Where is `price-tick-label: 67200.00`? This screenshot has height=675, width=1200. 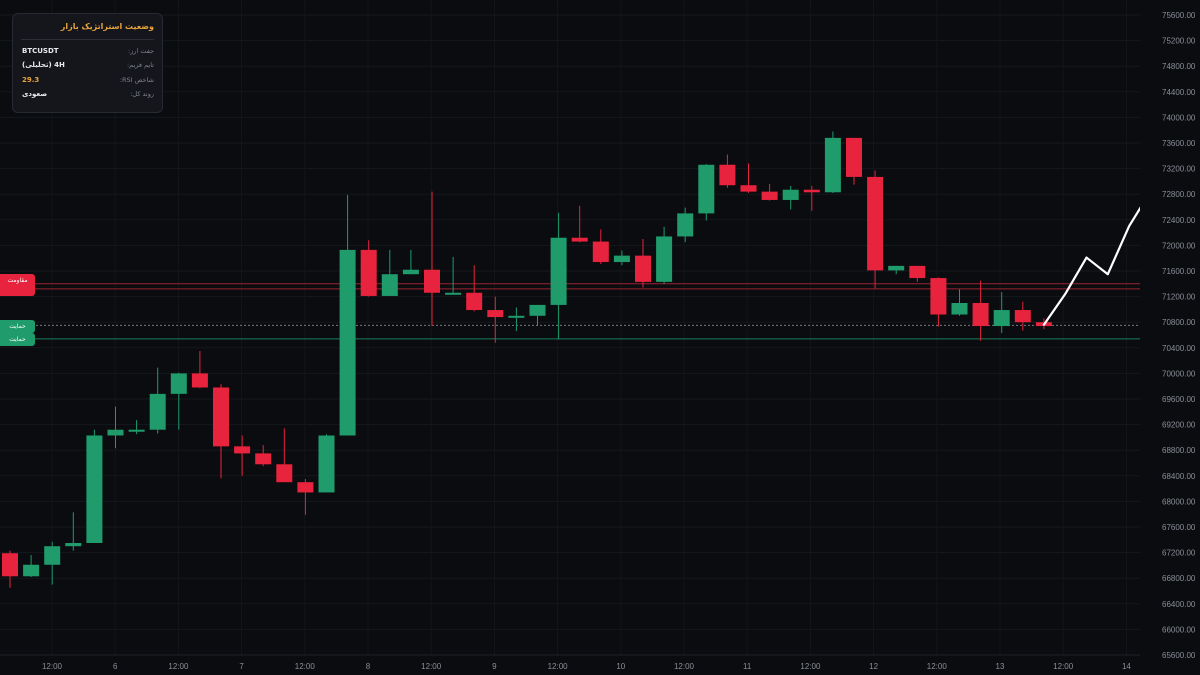
price-tick-label: 67200.00 is located at coordinates (1179, 553).